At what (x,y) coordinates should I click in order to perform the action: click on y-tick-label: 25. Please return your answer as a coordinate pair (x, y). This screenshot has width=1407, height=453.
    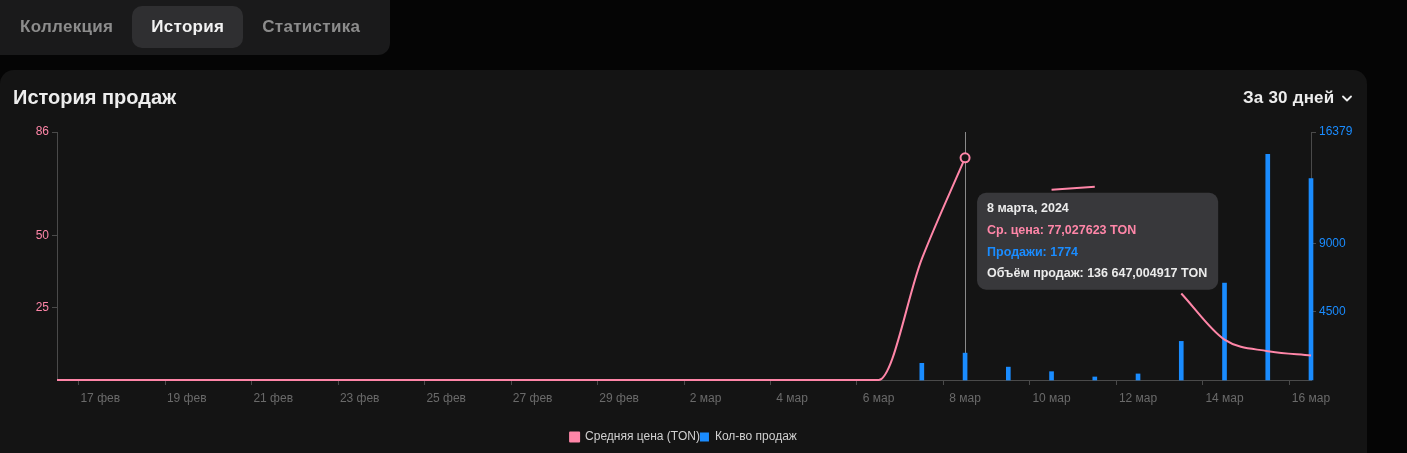
    Looking at the image, I should click on (42, 307).